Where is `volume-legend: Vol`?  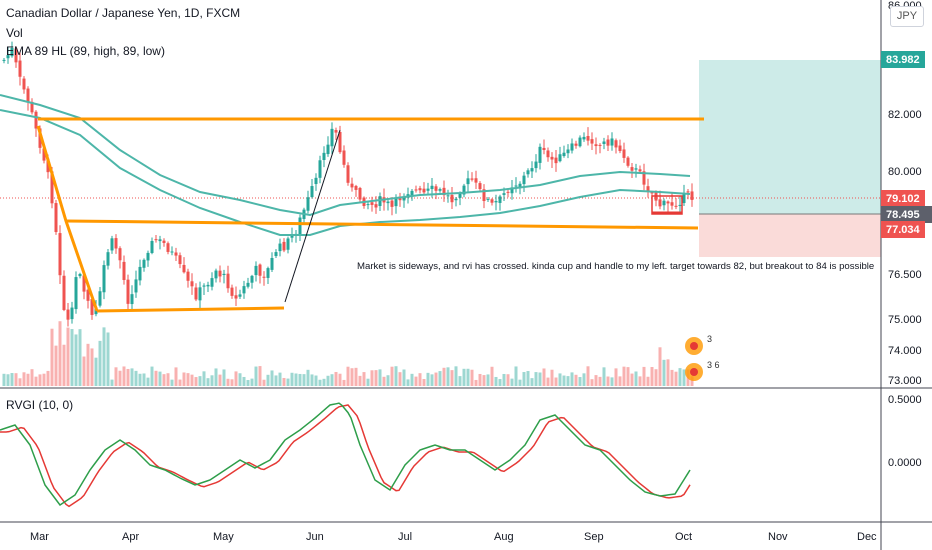
volume-legend: Vol is located at coordinates (14, 33).